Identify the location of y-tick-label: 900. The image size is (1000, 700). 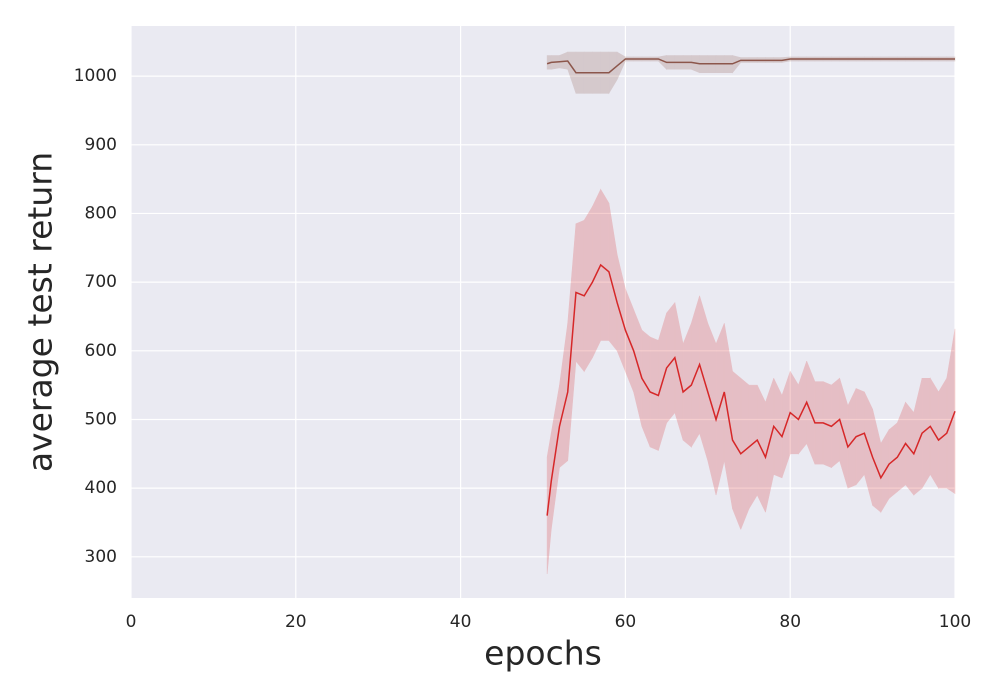
(101, 145).